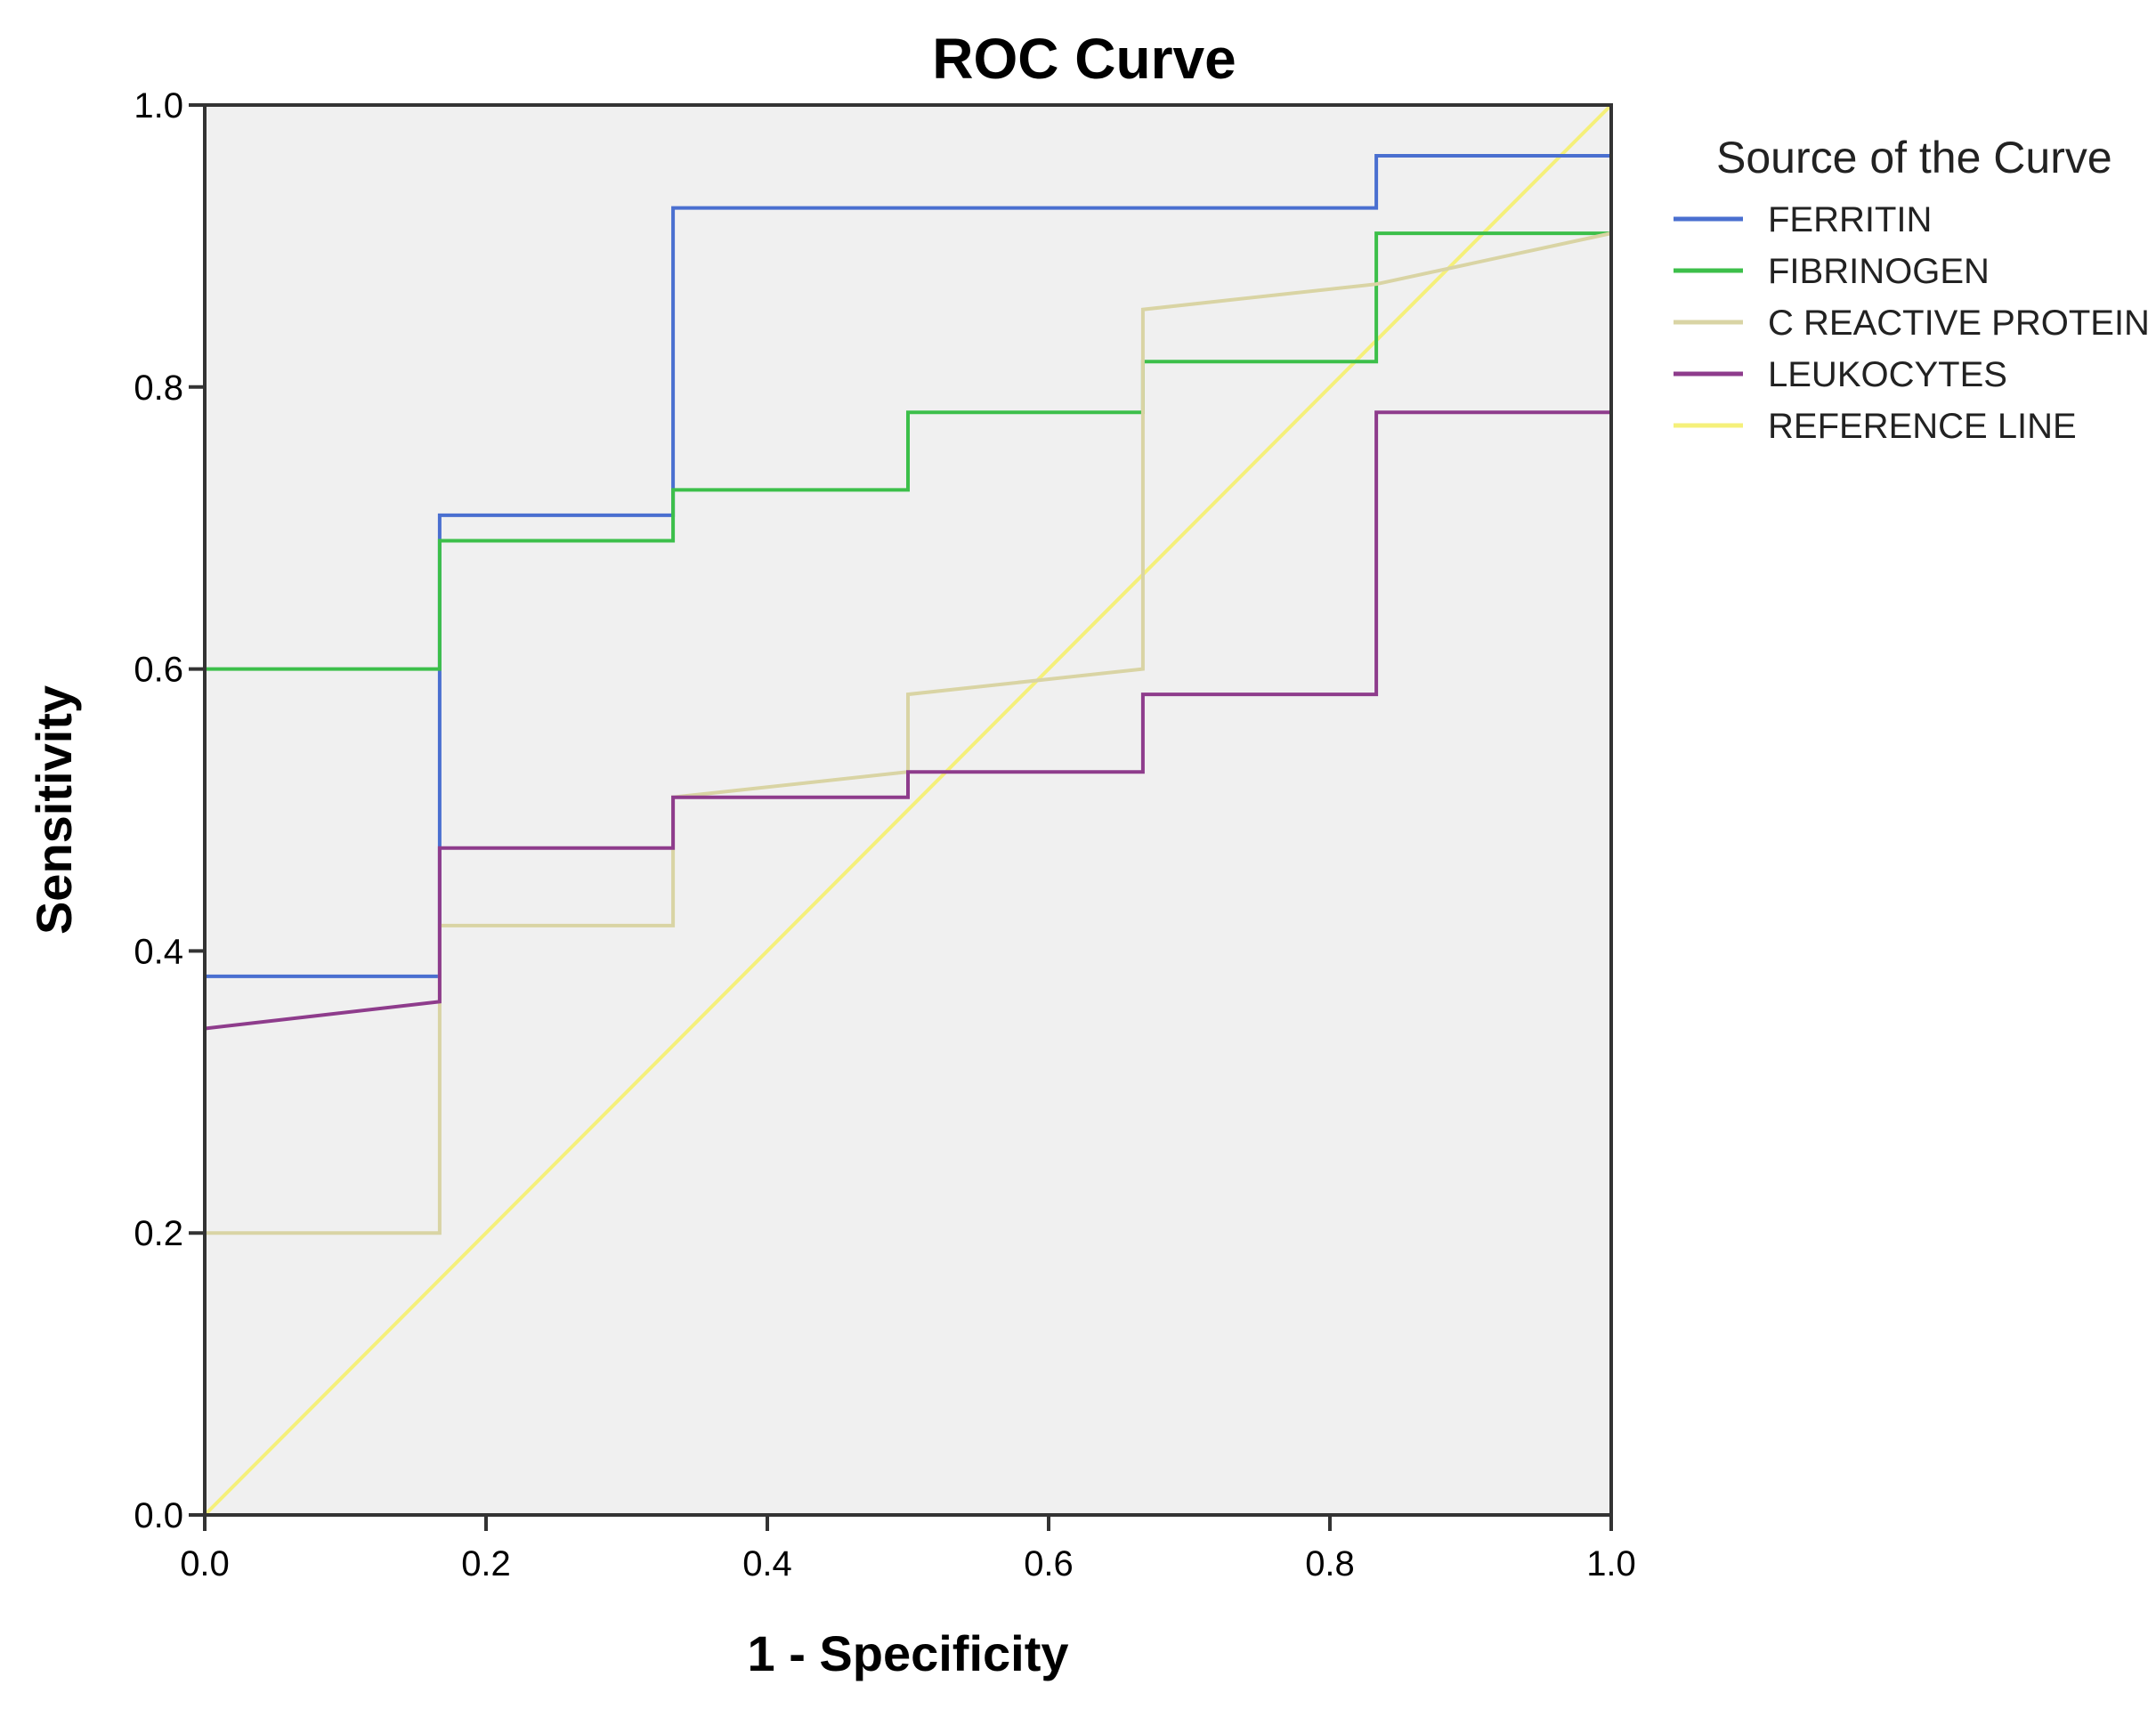 Image resolution: width=2156 pixels, height=1717 pixels. What do you see at coordinates (158, 1233) in the screenshot?
I see `y-tick-label: 0.2` at bounding box center [158, 1233].